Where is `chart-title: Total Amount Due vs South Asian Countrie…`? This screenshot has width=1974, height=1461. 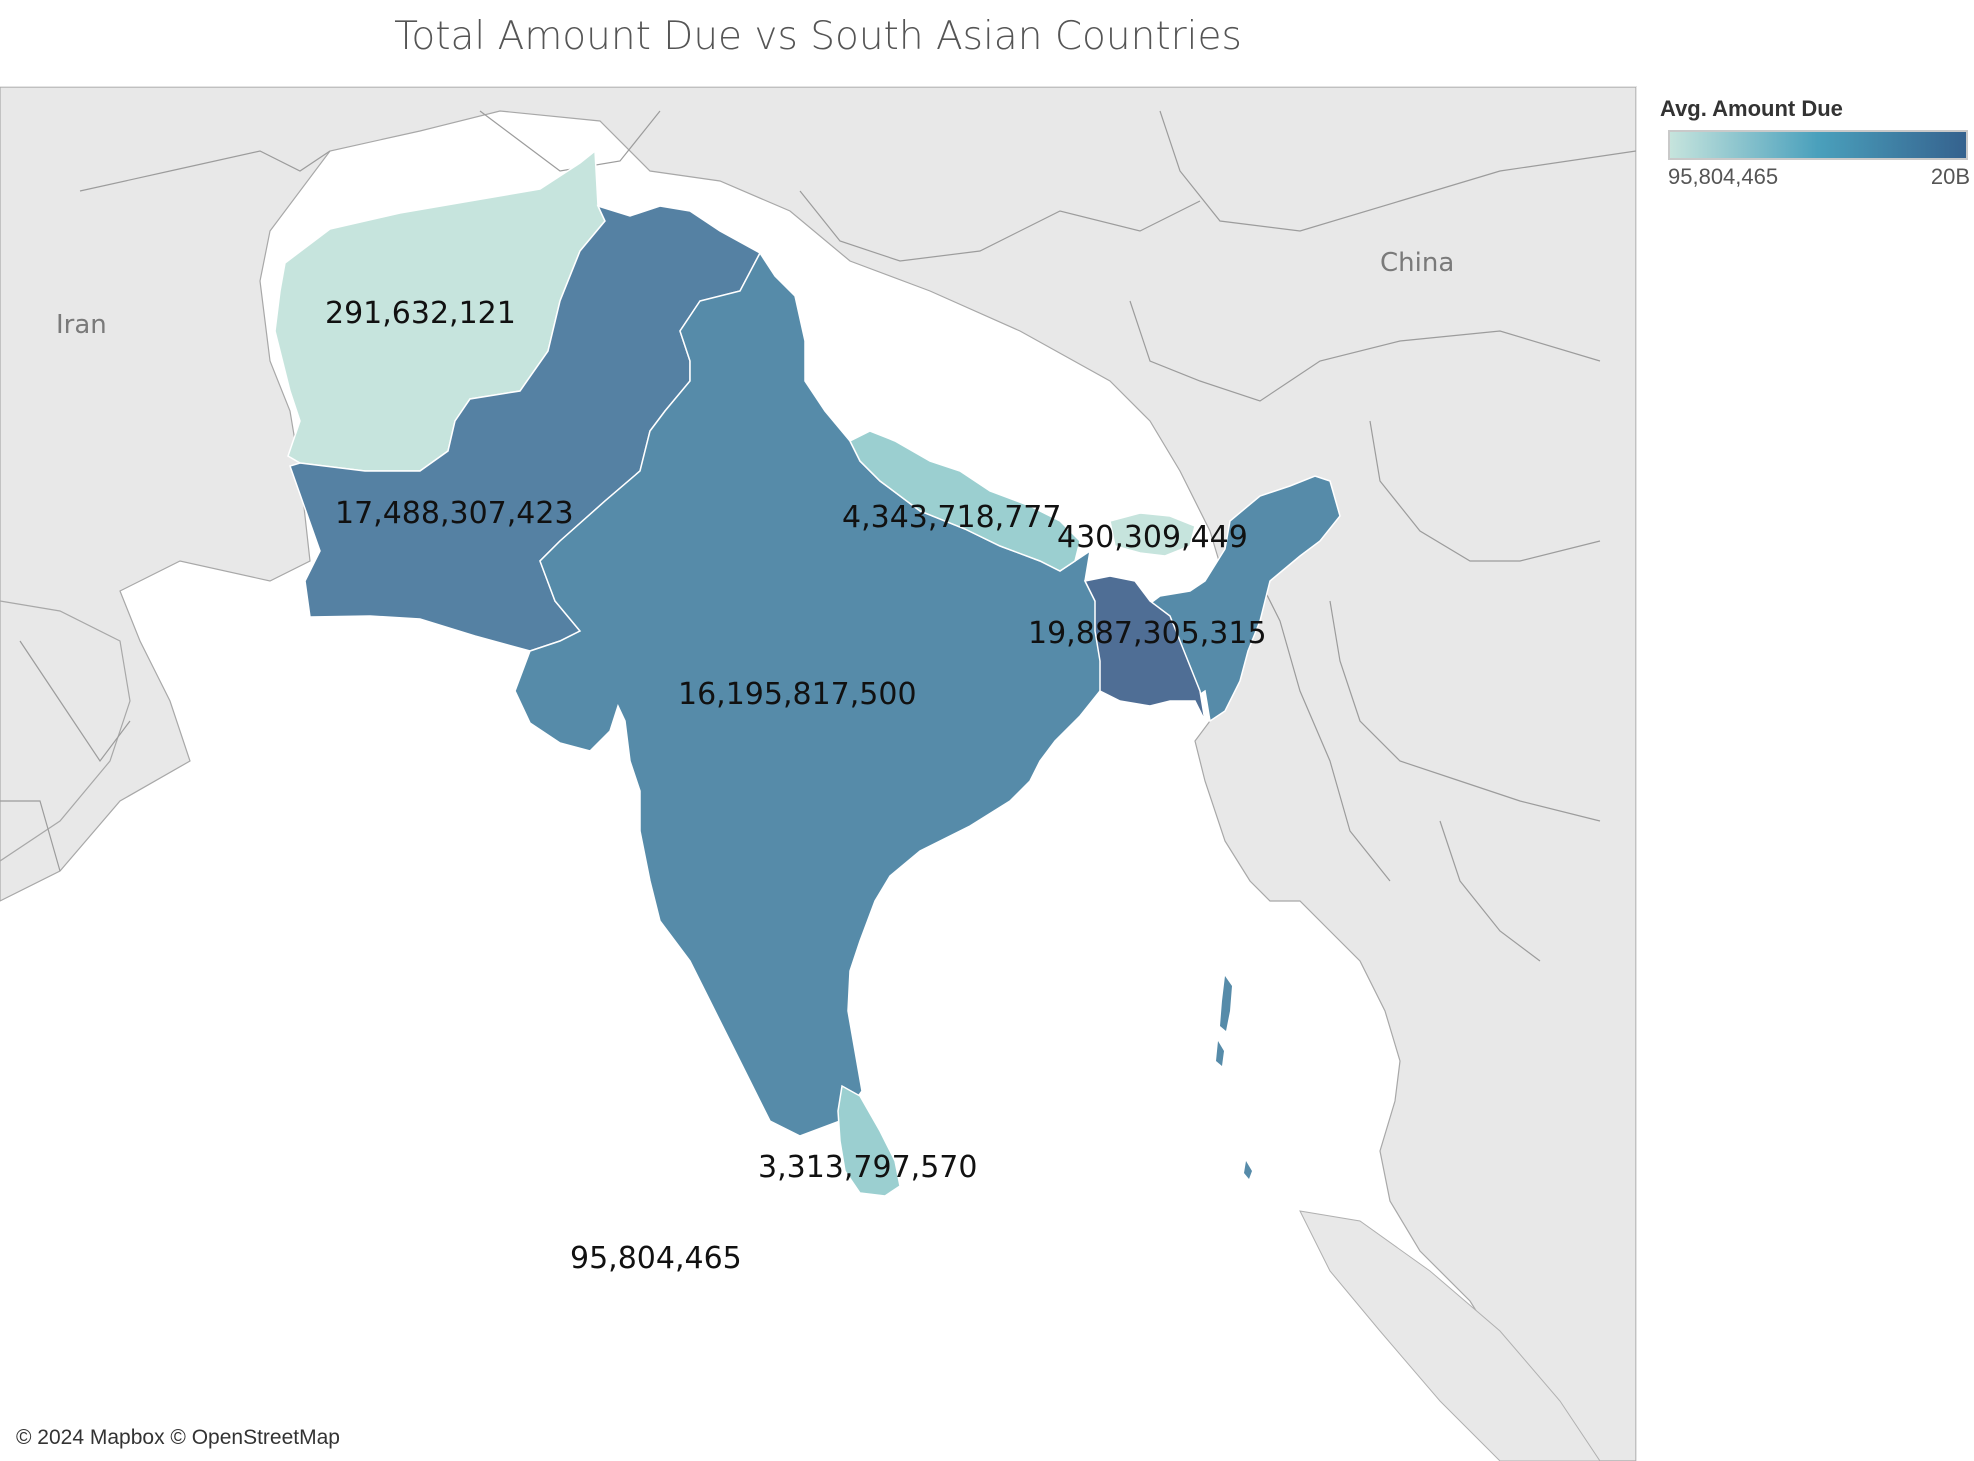 chart-title: Total Amount Due vs South Asian Countrie… is located at coordinates (818, 36).